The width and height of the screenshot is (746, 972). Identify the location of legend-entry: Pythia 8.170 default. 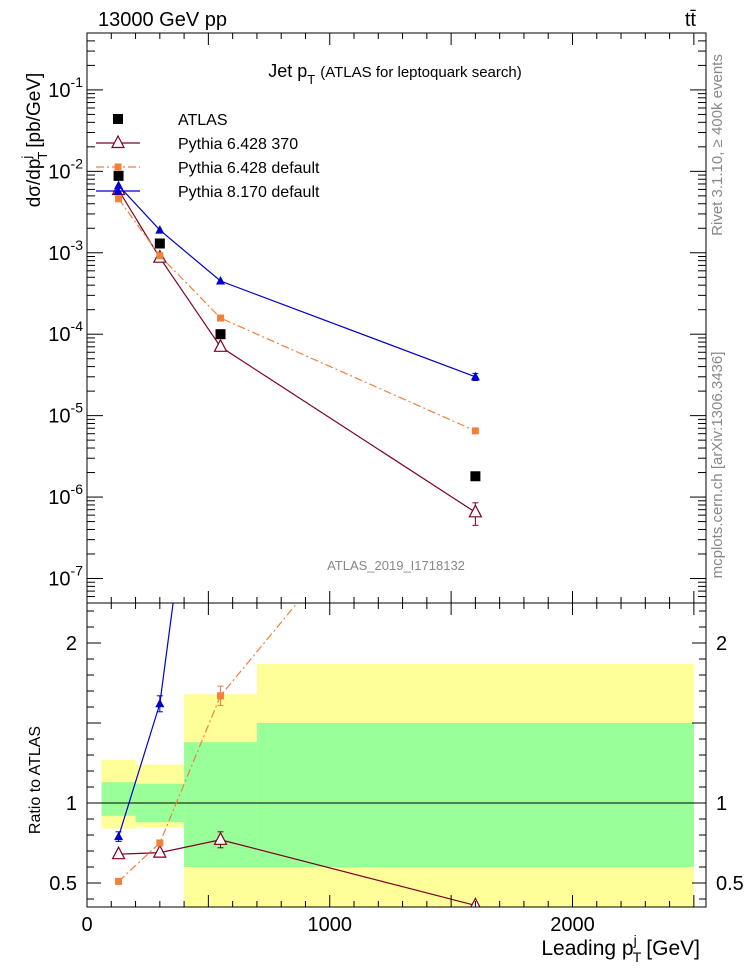
(208, 192).